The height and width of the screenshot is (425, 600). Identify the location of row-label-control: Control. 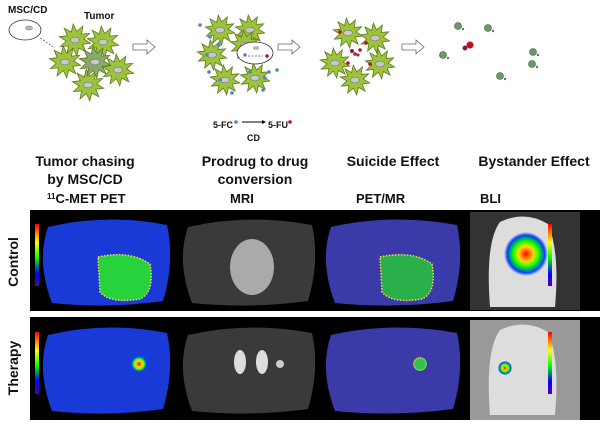
(13, 262).